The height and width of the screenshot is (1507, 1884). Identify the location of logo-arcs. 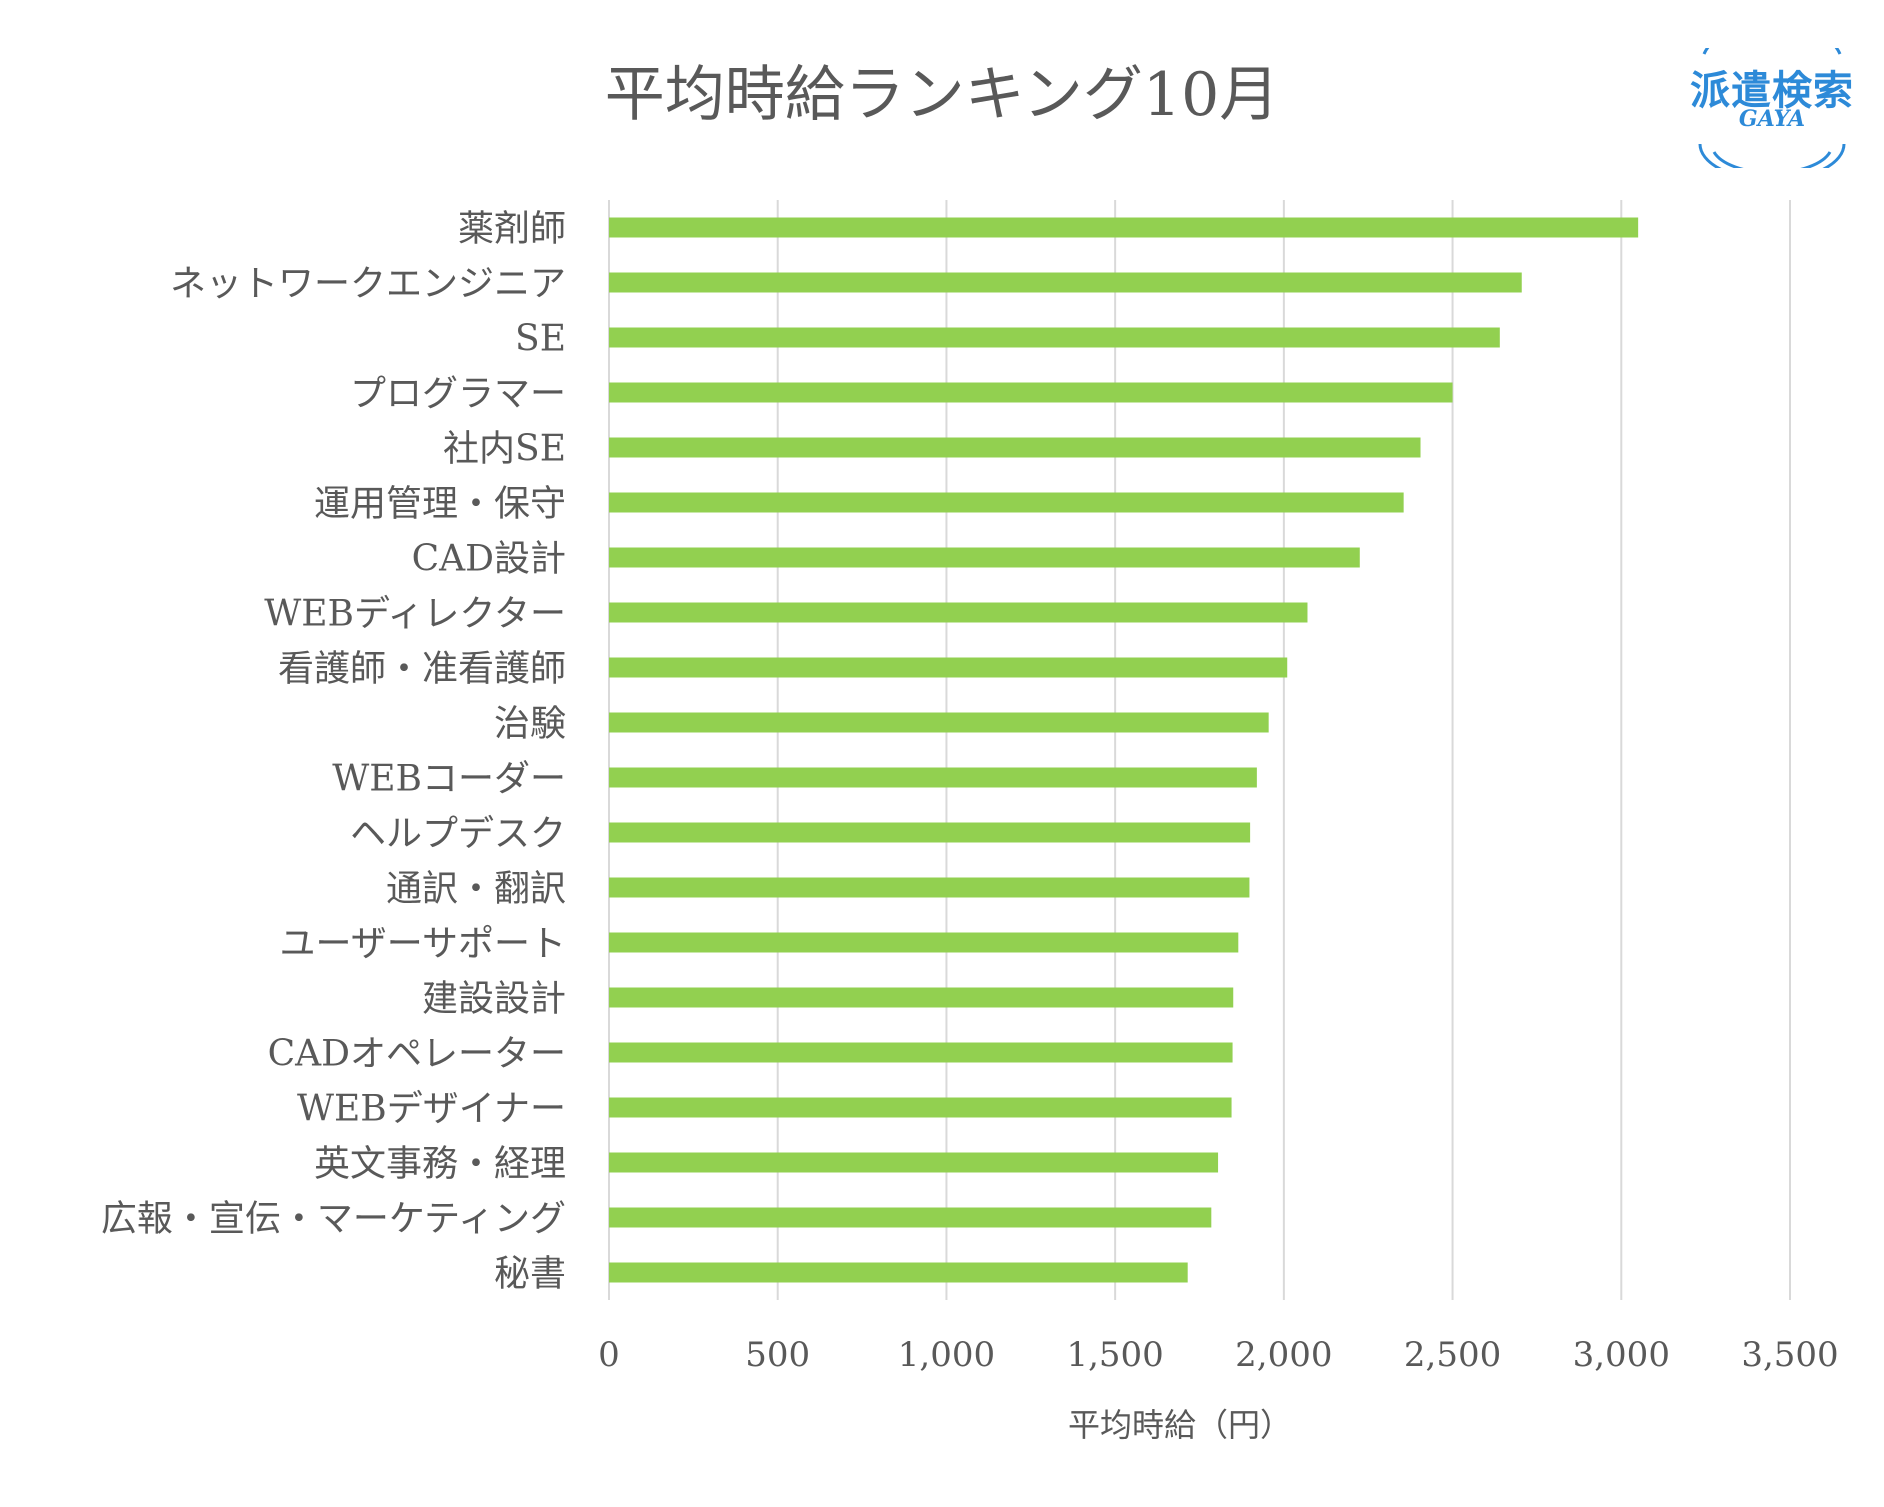
(1772, 108).